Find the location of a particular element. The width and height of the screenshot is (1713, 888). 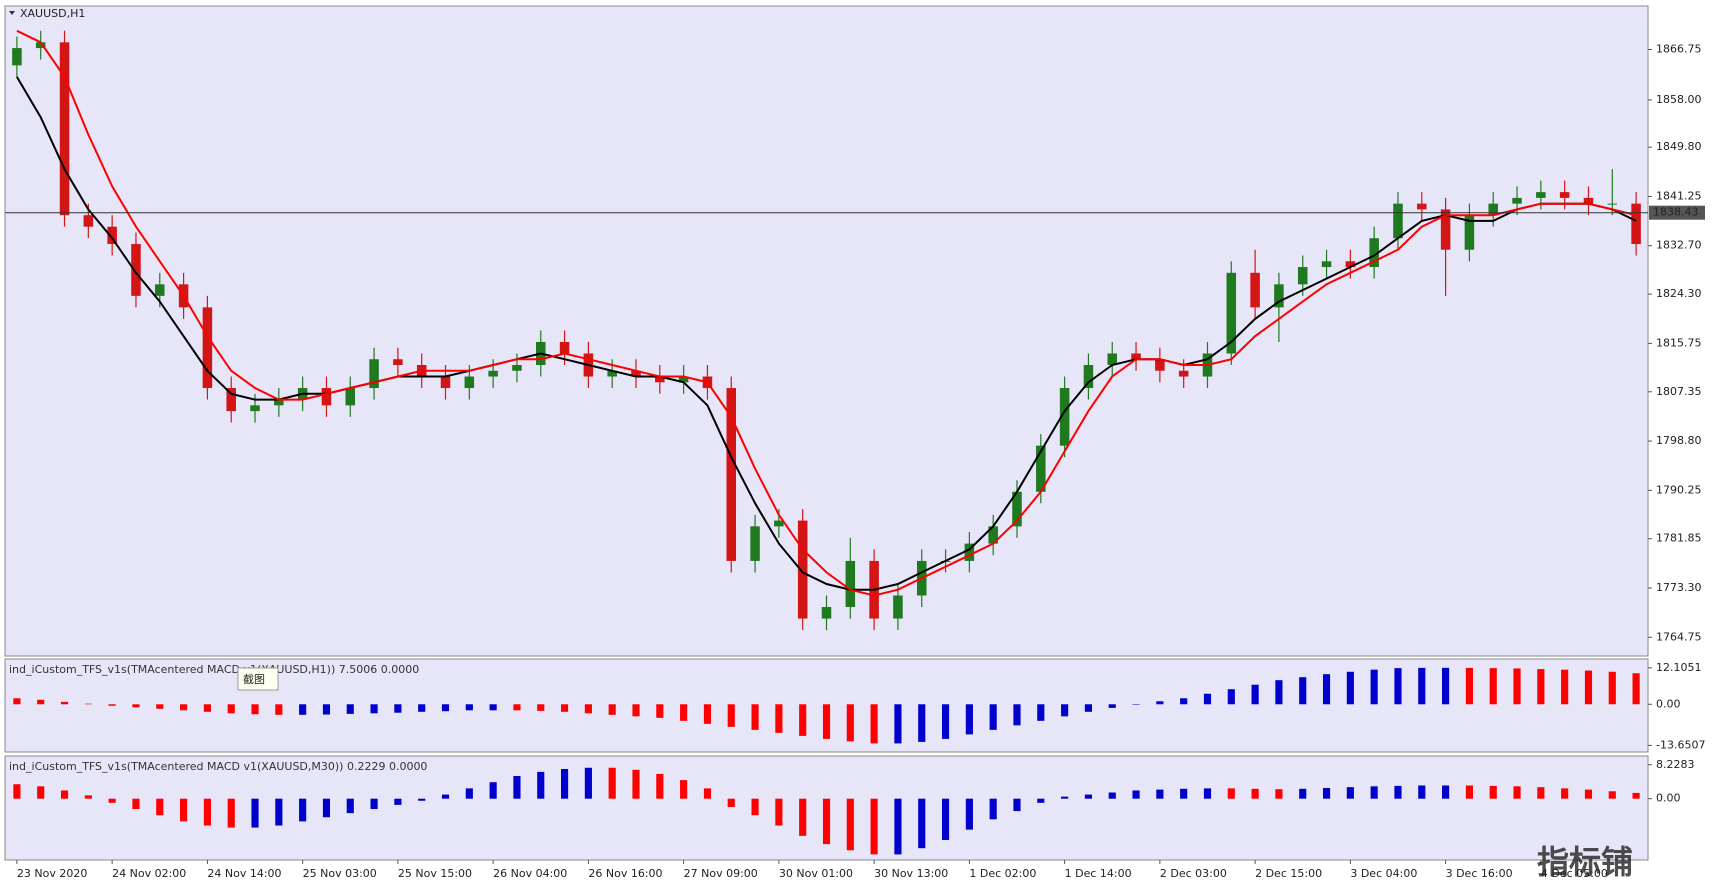

x-tick-label: 2 Dec 03:00 is located at coordinates (1193, 873).